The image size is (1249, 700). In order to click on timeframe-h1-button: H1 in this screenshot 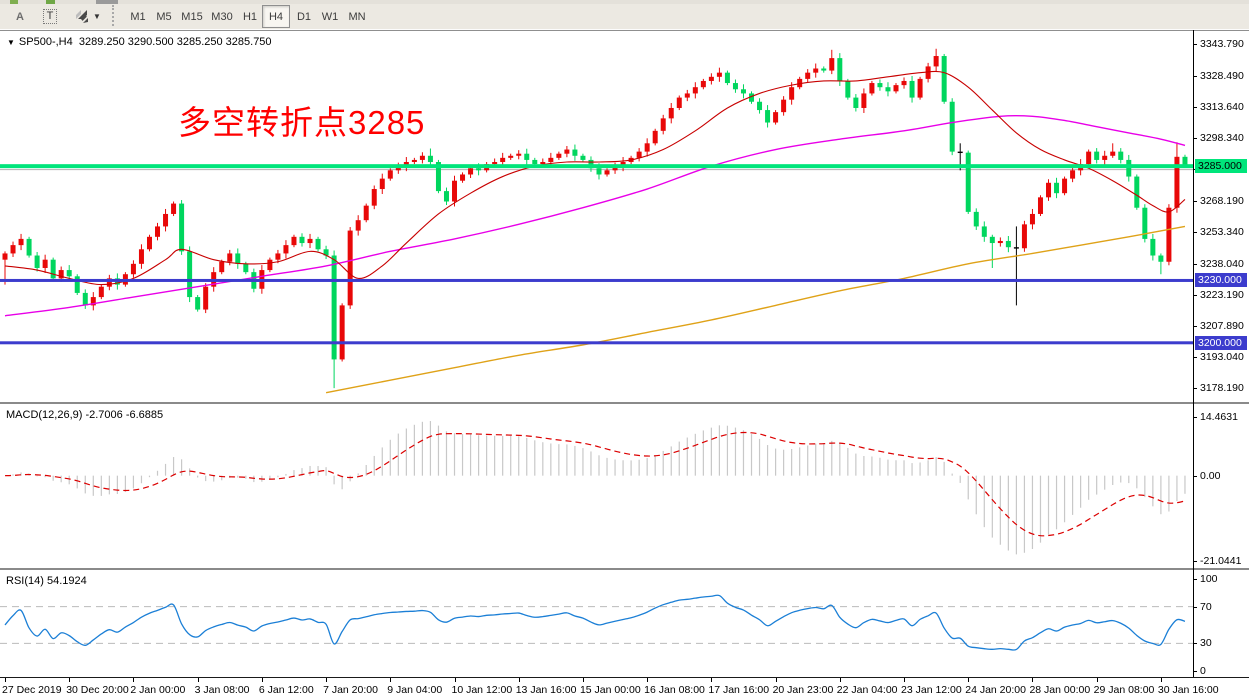, I will do `click(250, 16)`.